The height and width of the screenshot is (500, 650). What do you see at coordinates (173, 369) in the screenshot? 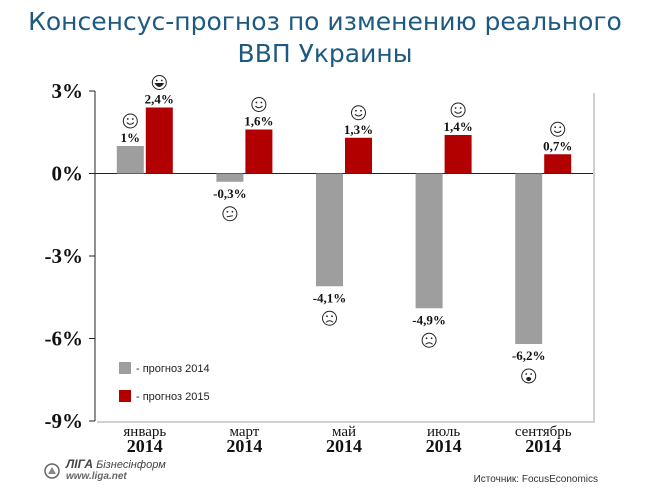
I see `legend-label: - прогноз 2014` at bounding box center [173, 369].